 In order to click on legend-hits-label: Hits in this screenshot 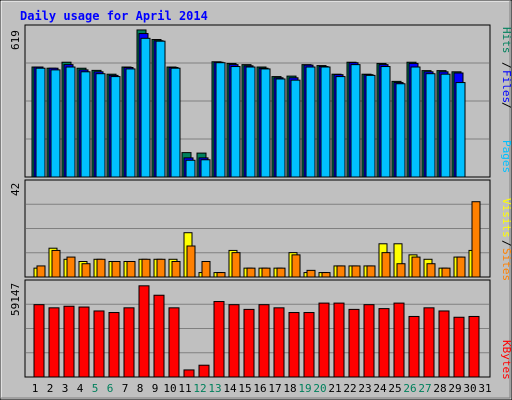, I will do `click(506, 40)`.